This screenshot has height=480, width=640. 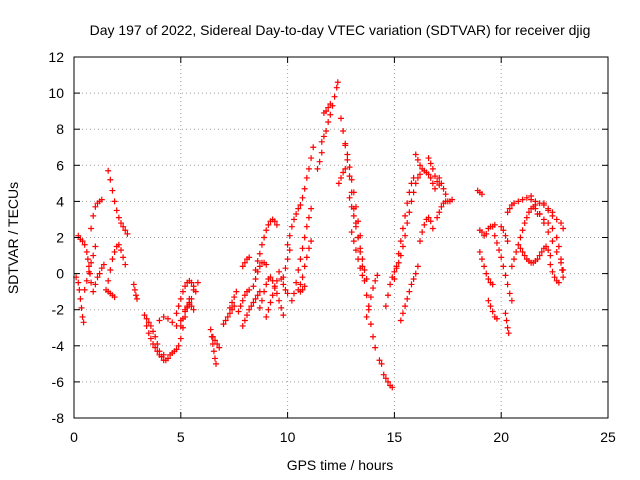 What do you see at coordinates (301, 289) in the screenshot?
I see `series-track-ae` at bounding box center [301, 289].